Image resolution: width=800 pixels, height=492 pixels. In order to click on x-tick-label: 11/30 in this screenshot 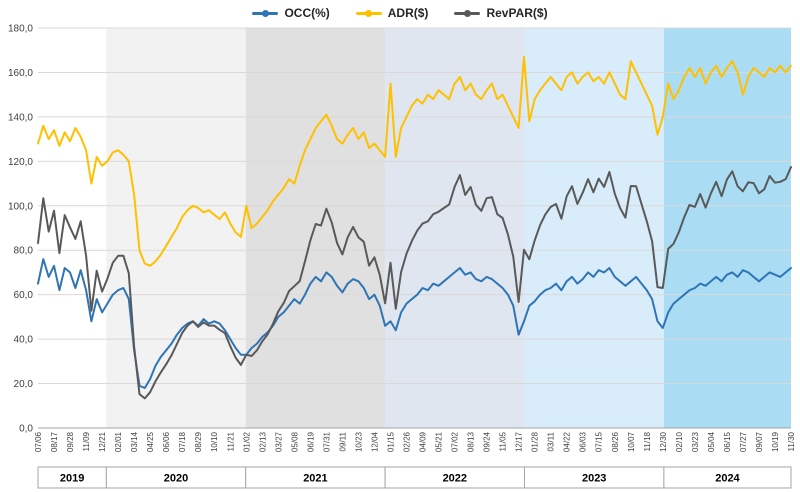, I will do `click(791, 441)`.